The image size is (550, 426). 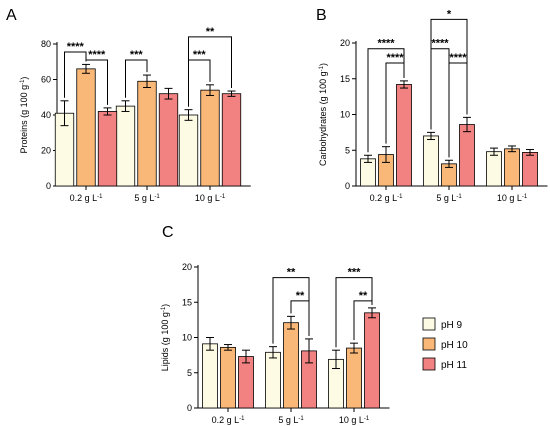 What do you see at coordinates (323, 114) in the screenshot?
I see `y-axis-label: Carbohydrates (g 100 g-1)` at bounding box center [323, 114].